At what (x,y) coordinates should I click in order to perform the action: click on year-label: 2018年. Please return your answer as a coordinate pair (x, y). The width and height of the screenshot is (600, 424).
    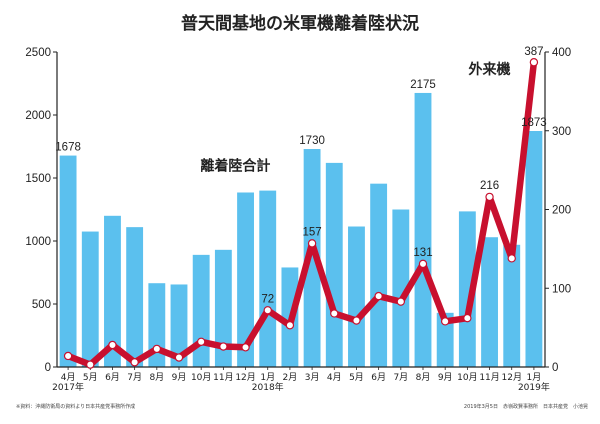
    Looking at the image, I should click on (268, 387).